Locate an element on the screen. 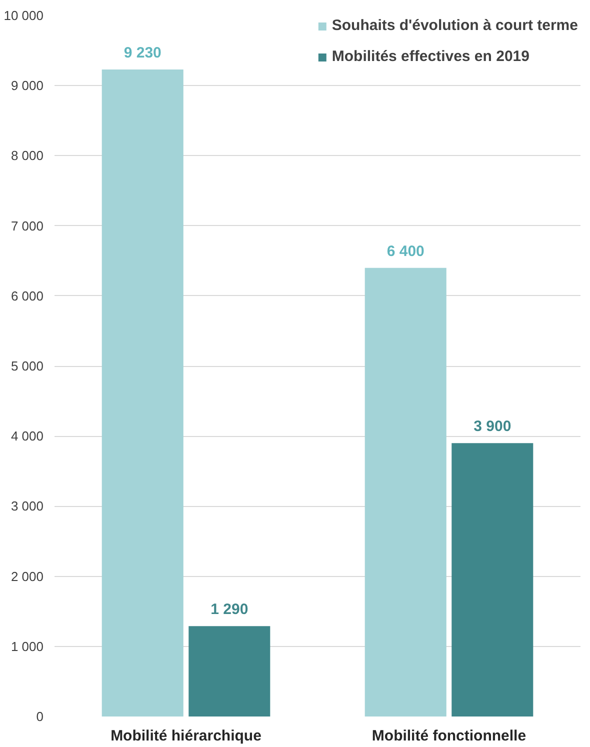 Image resolution: width=590 pixels, height=747 pixels. x-tick-label: Mobilité fonctionnelle is located at coordinates (449, 736).